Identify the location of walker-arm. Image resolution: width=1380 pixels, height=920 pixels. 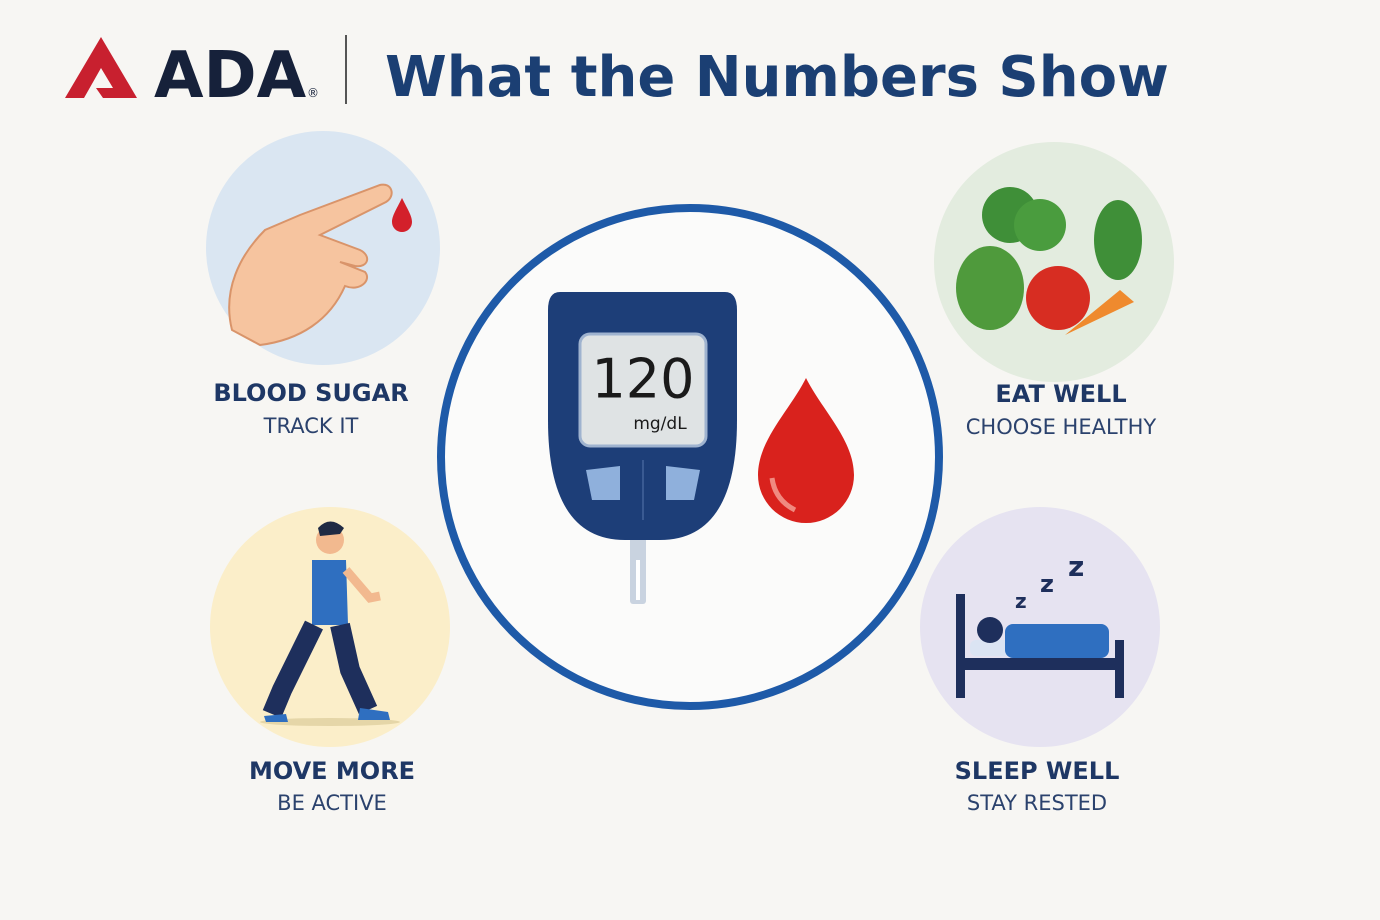
(361, 585).